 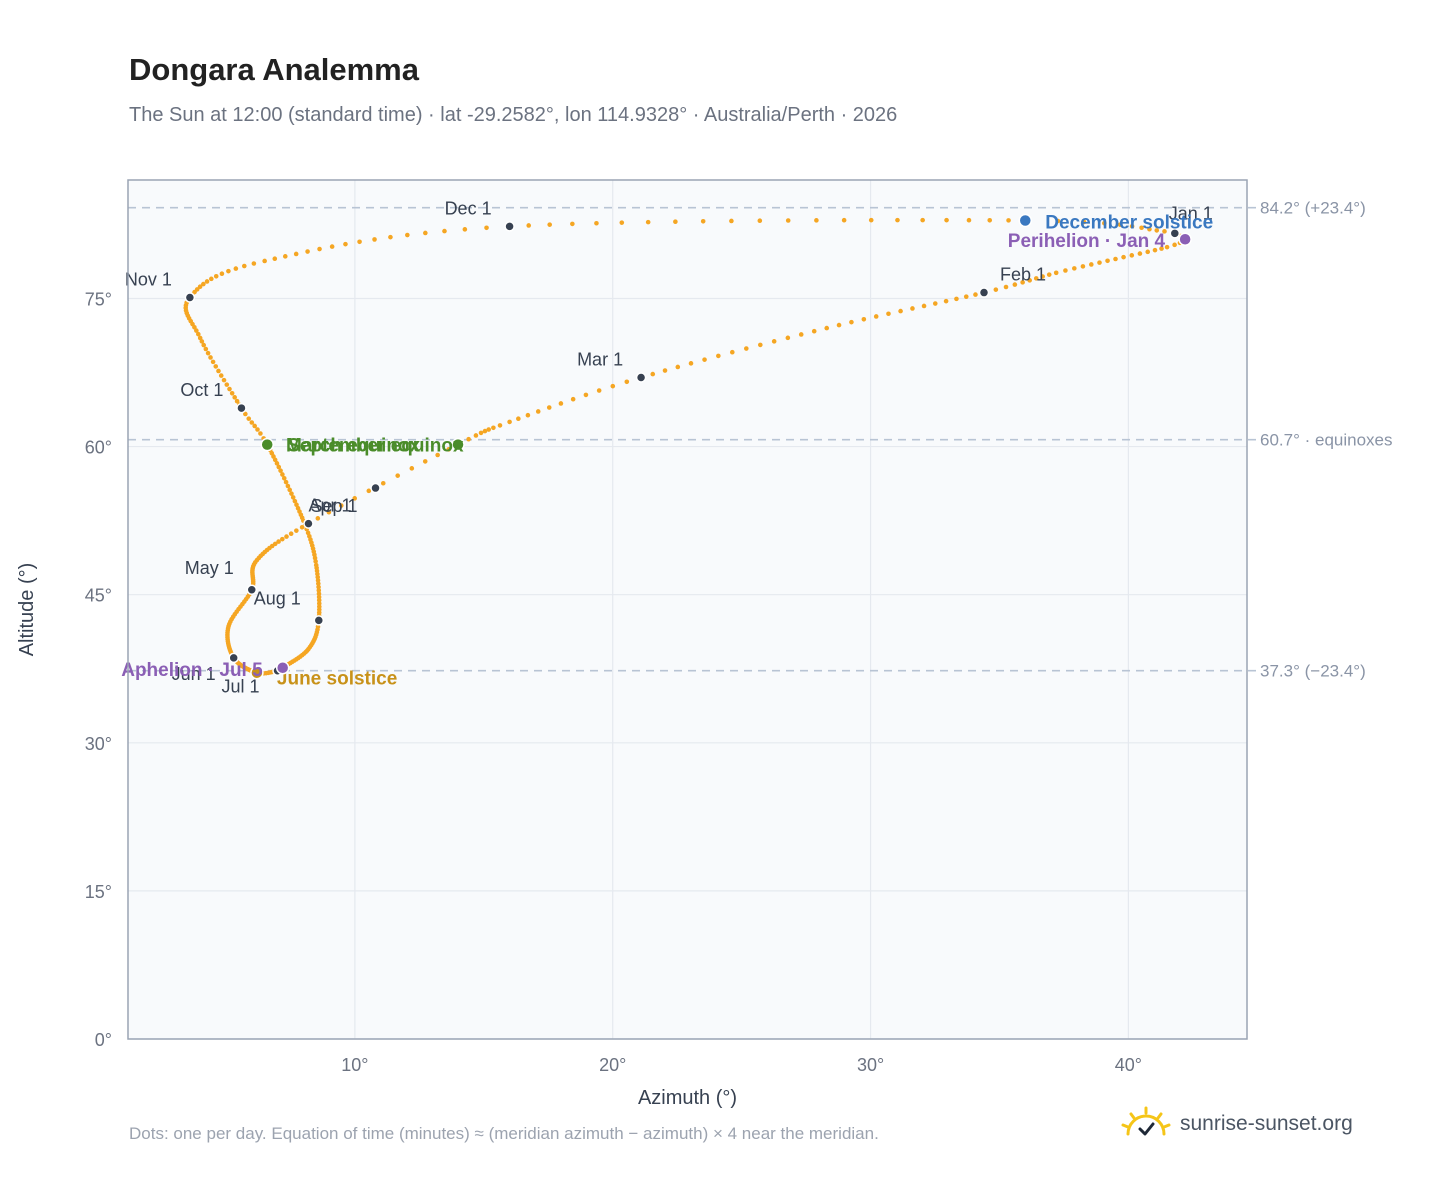 I want to click on month-label: Jan 1, so click(x=1191, y=213).